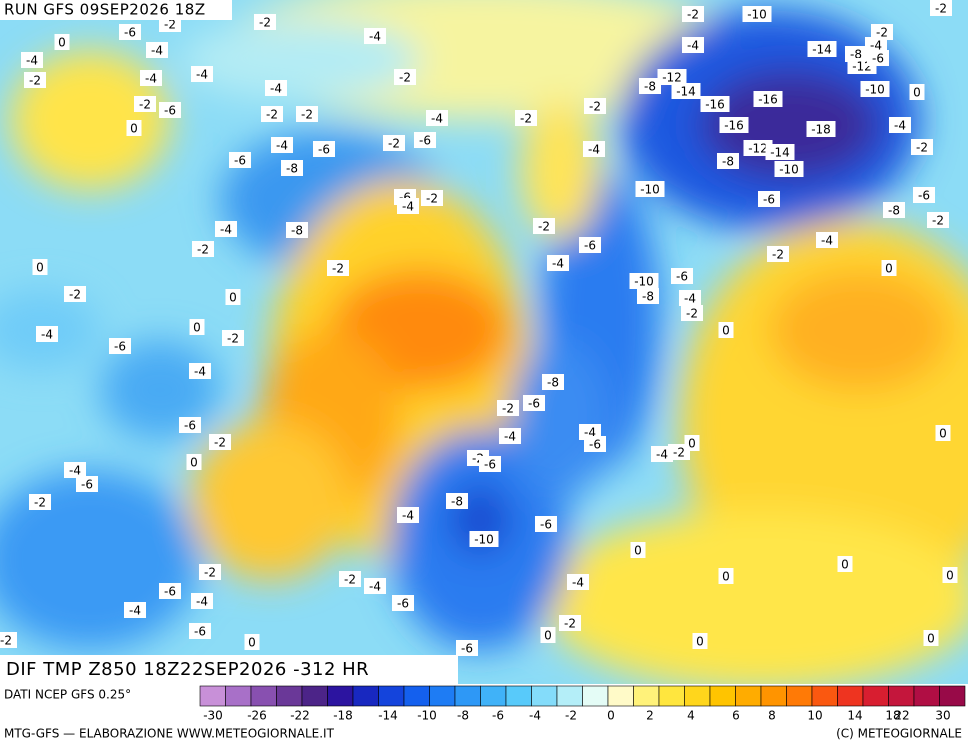  Describe the element at coordinates (814, 716) in the screenshot. I see `colorbar-tick: 10` at that location.